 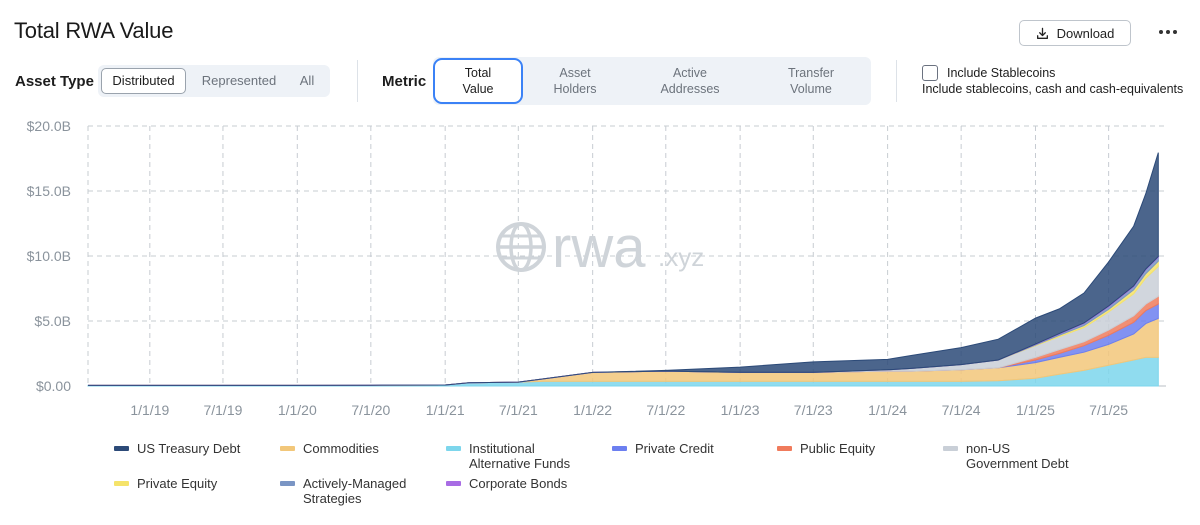 I want to click on legend-label: Institutional Alternative Funds, so click(x=520, y=456).